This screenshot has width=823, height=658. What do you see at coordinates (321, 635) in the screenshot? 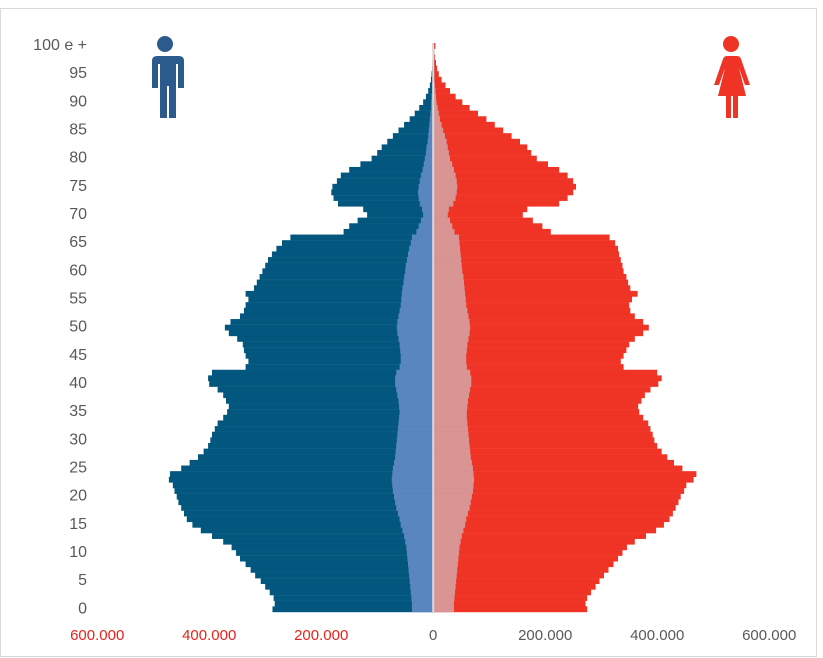
I see `x-tick-label: 200.000` at bounding box center [321, 635].